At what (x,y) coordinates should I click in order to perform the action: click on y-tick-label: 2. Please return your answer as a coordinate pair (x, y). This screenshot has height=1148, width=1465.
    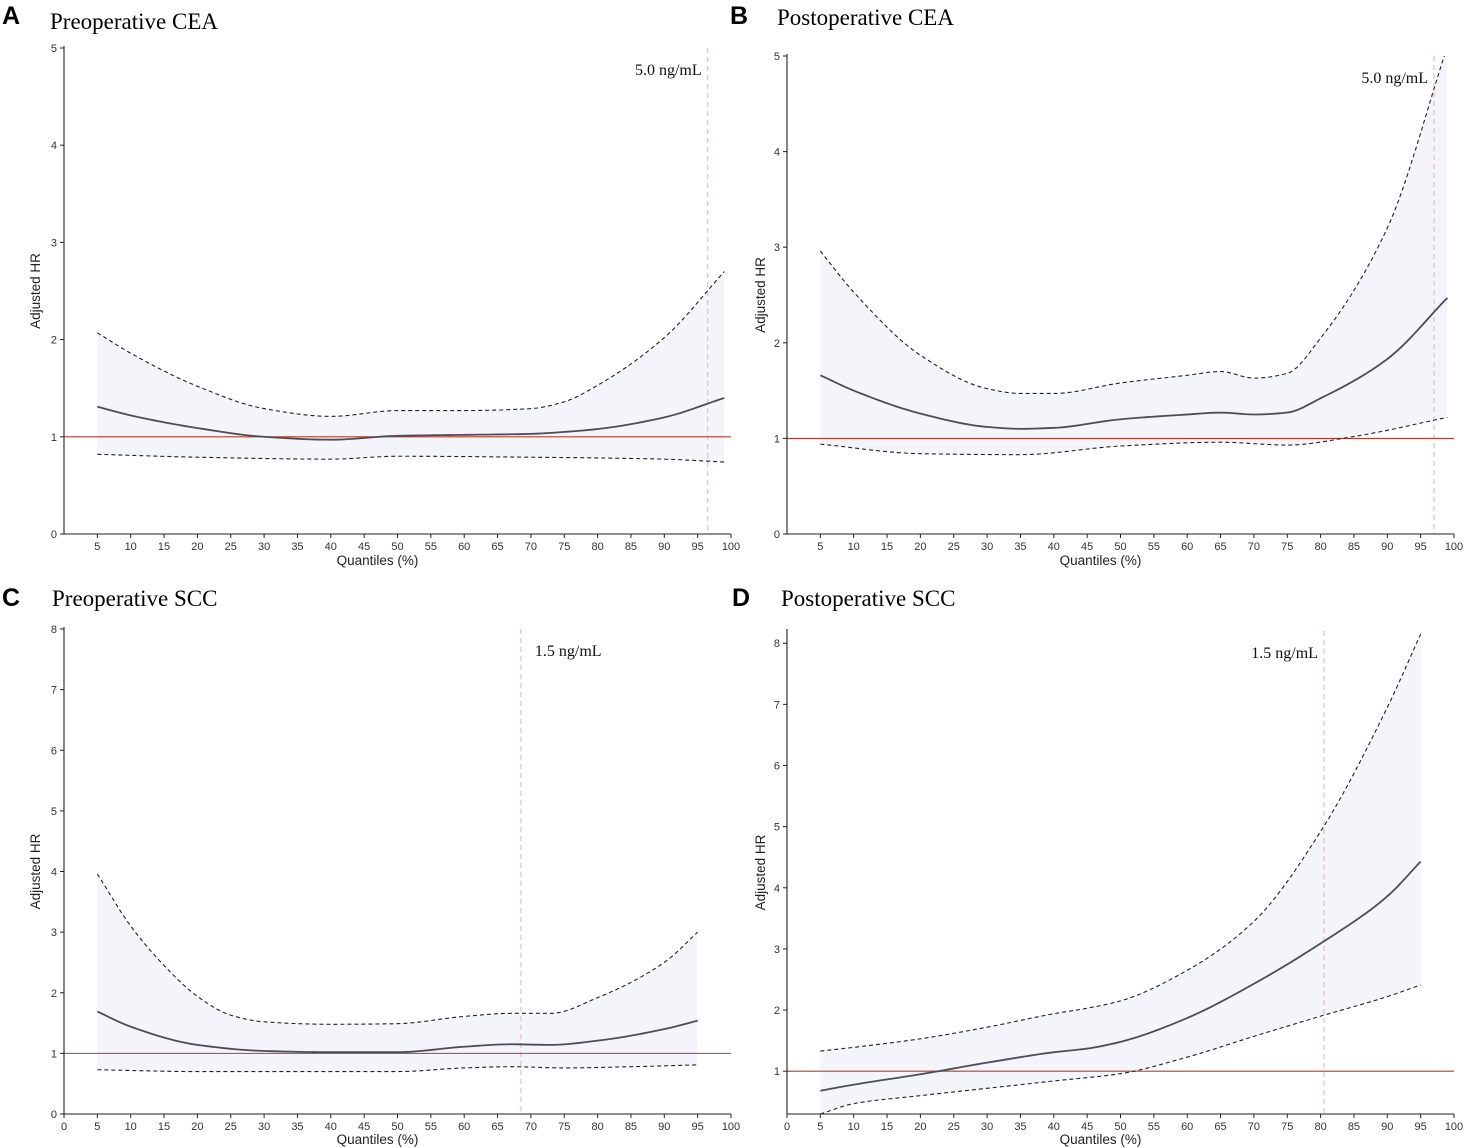
    Looking at the image, I should click on (777, 344).